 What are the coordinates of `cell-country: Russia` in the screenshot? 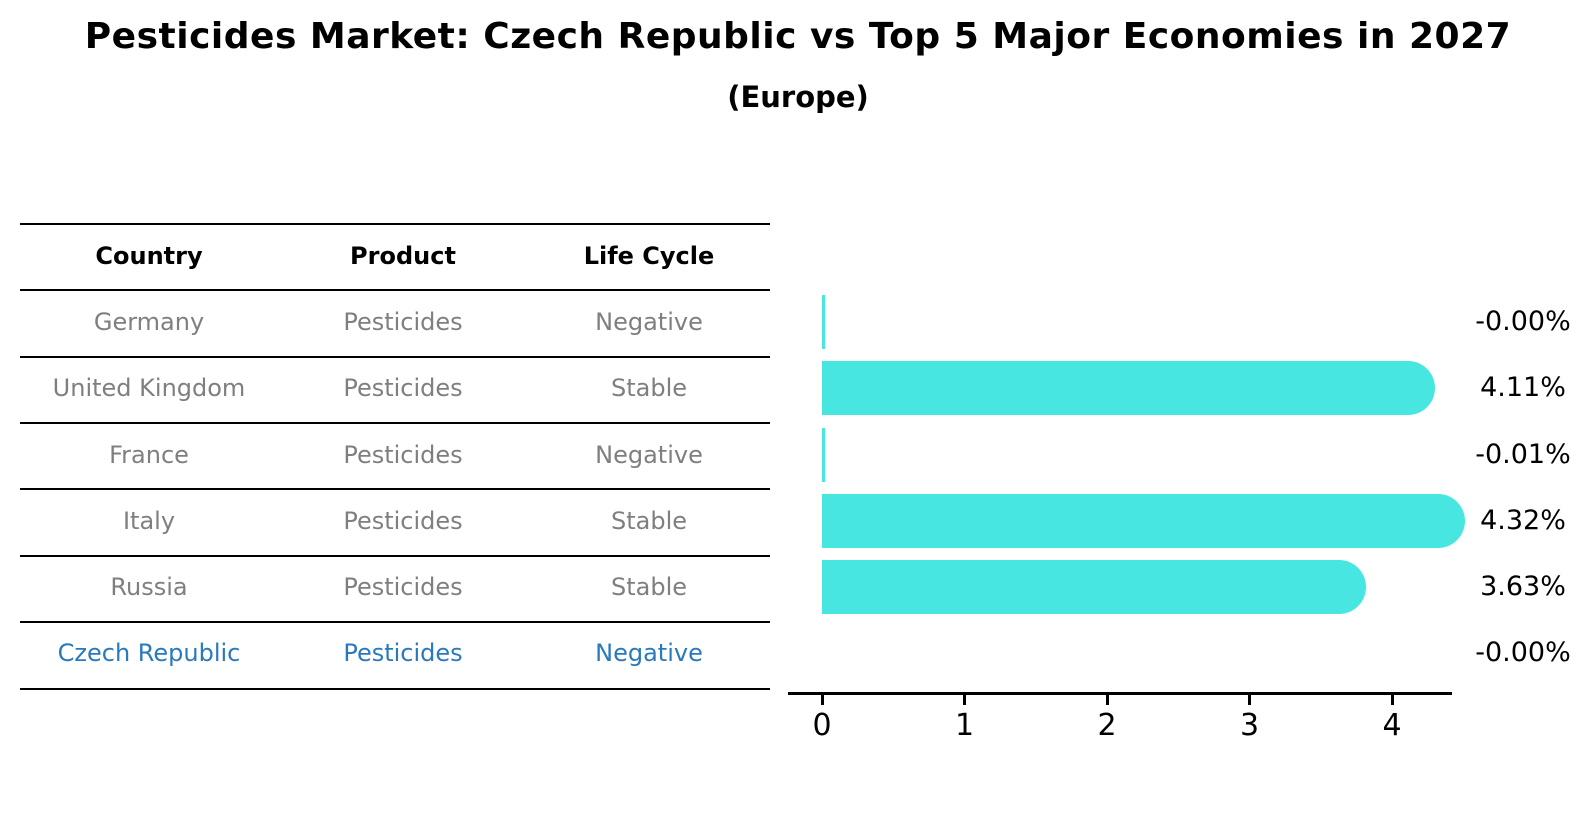 It's located at (149, 587).